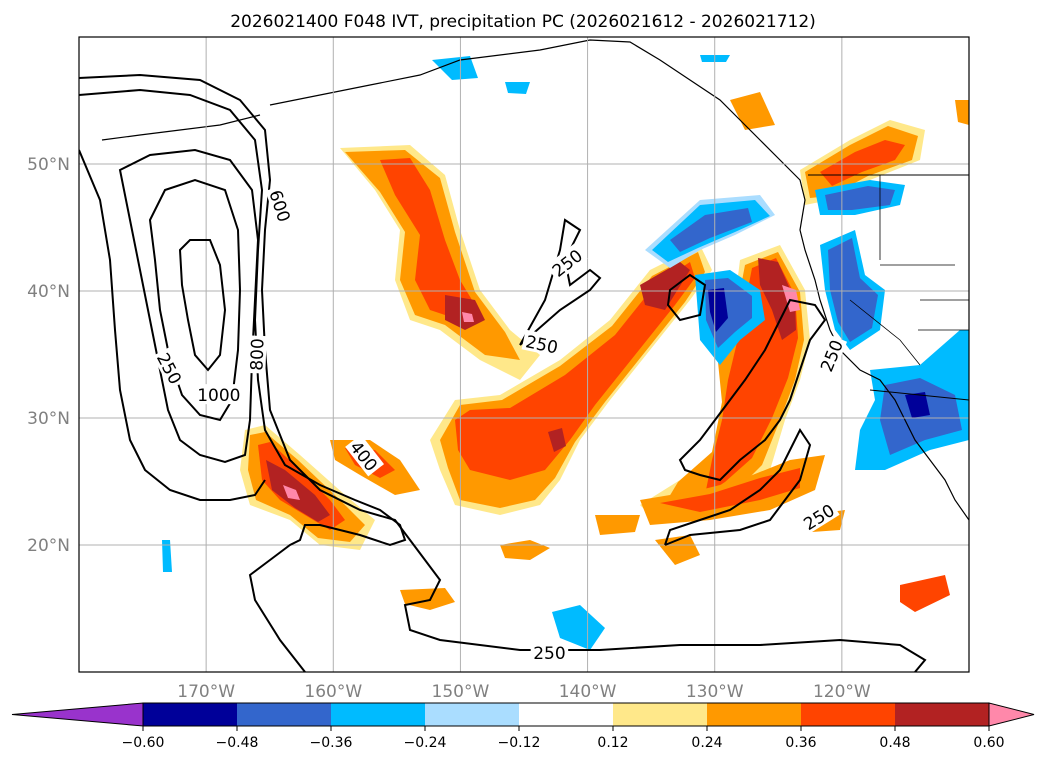 This screenshot has height=765, width=1047. I want to click on contour-label: 1000, so click(218, 395).